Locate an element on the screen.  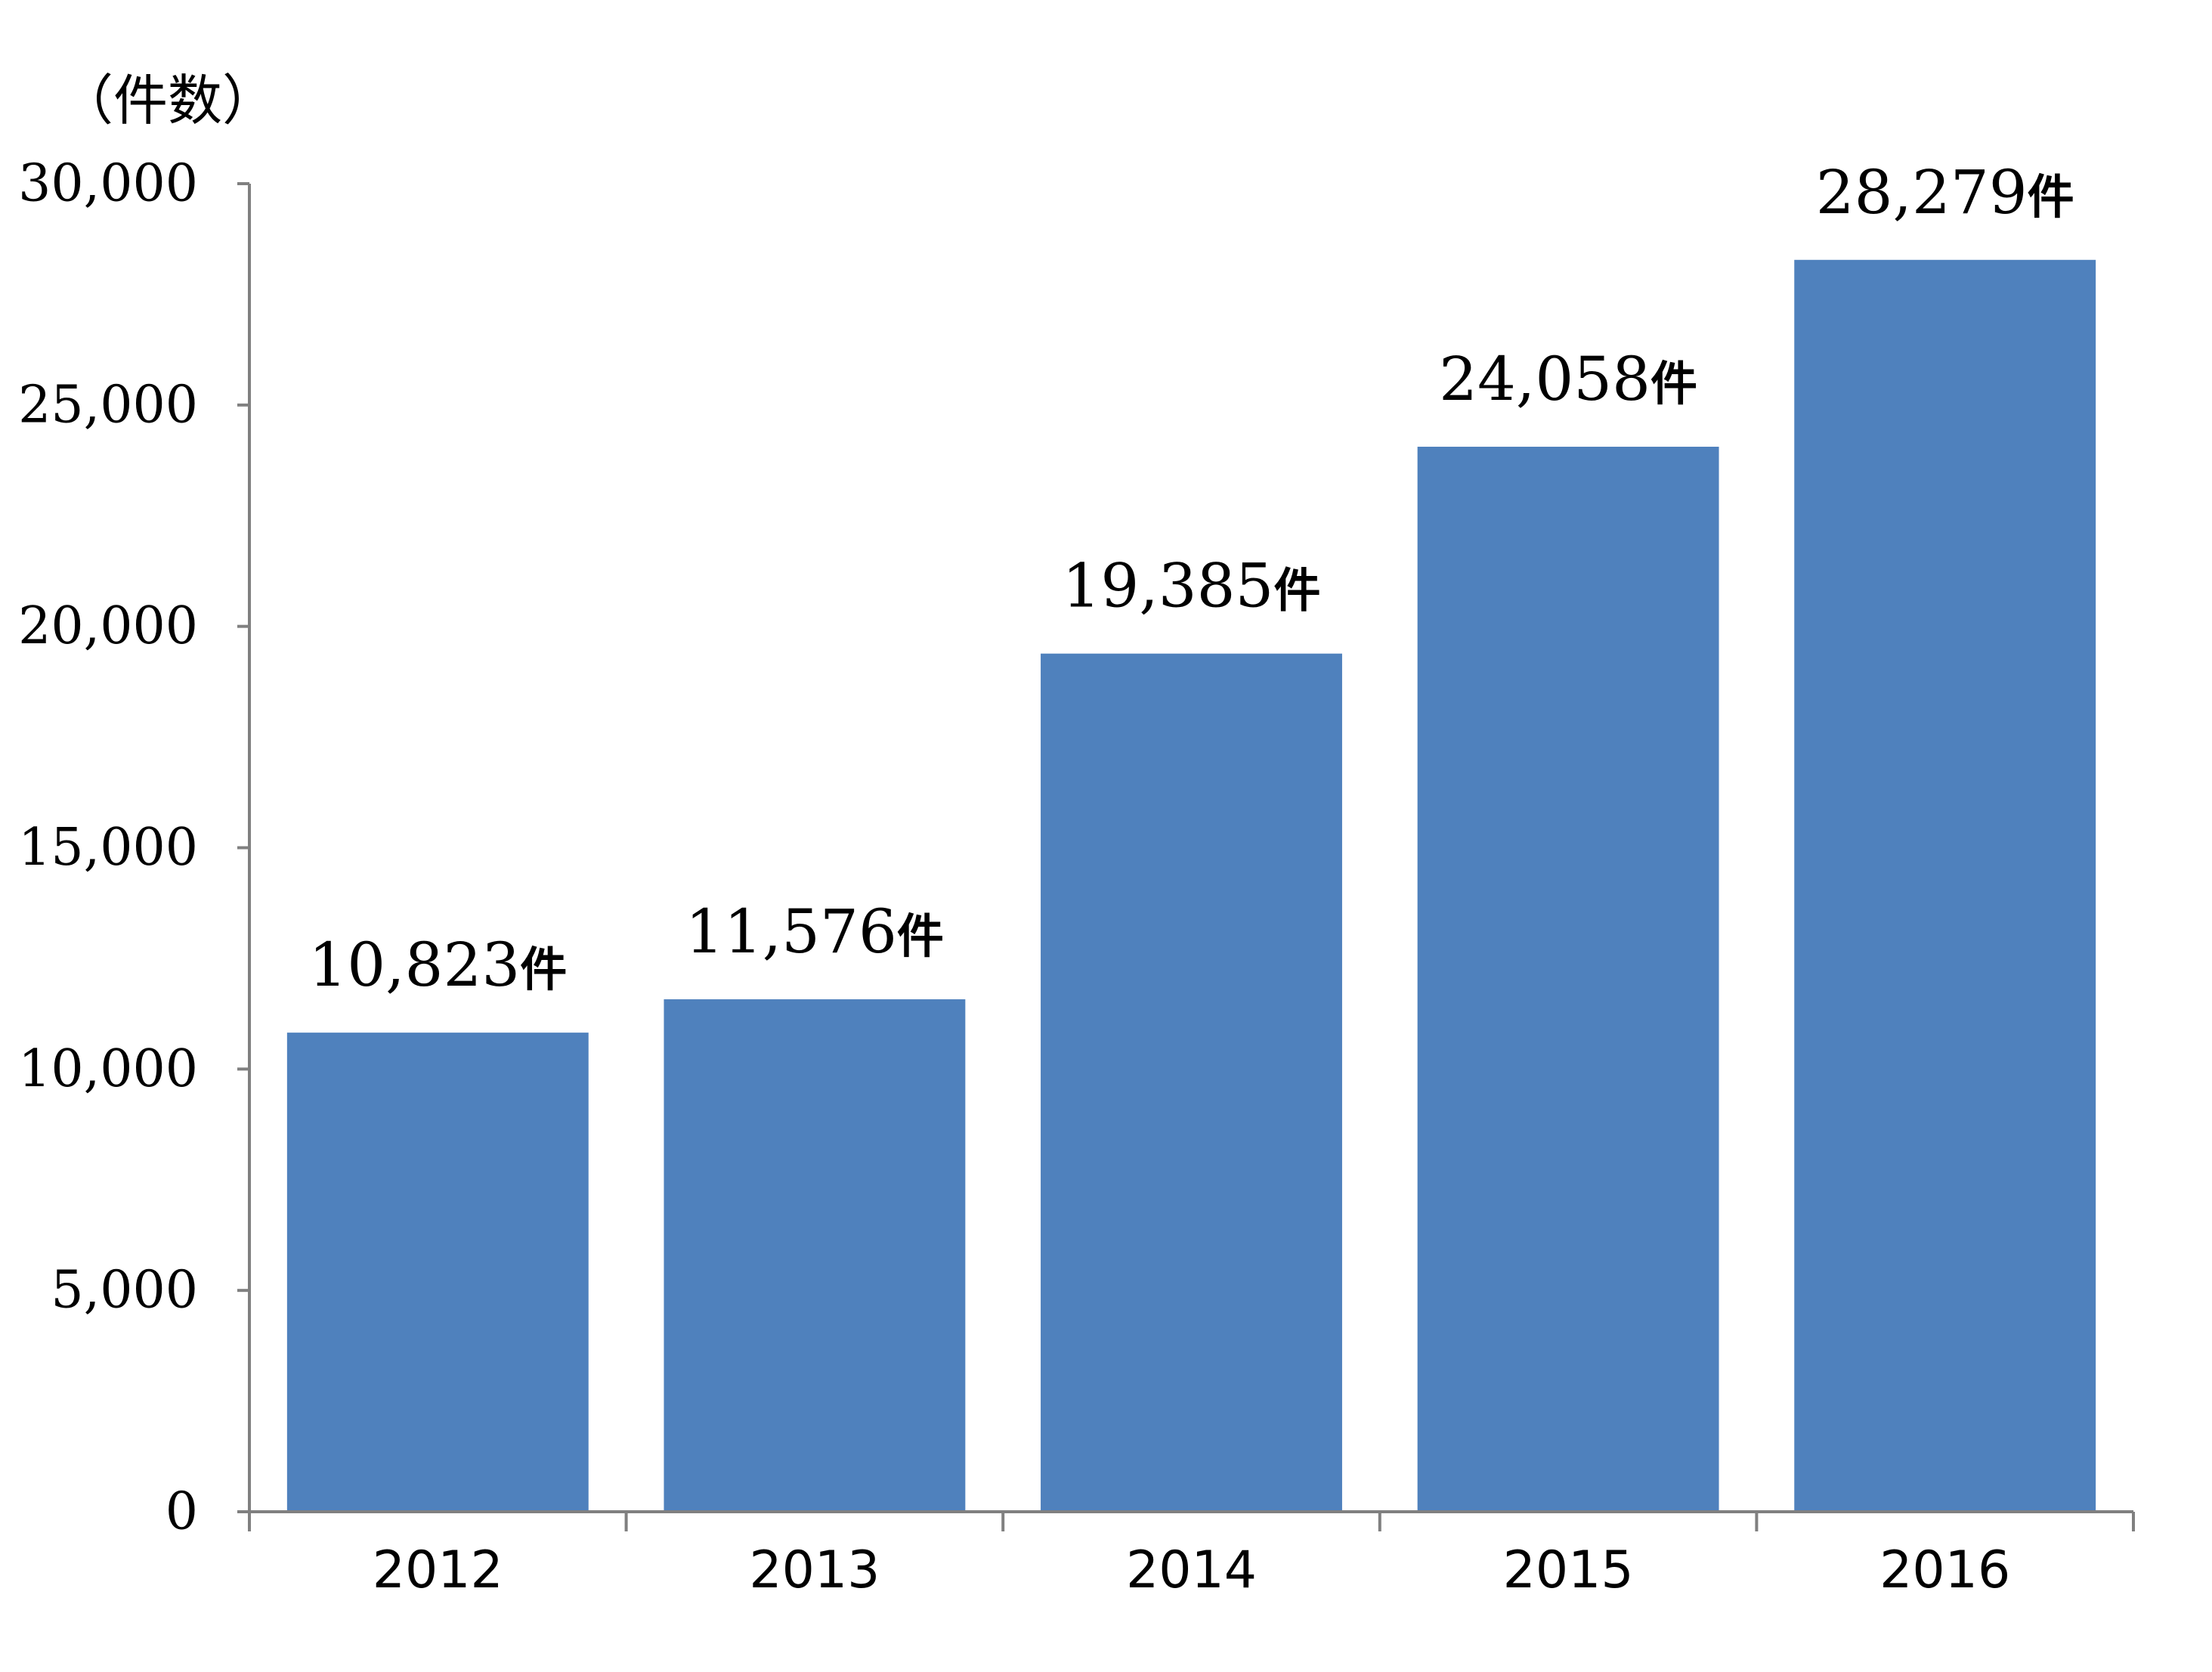
data-label-2015: 24,058件 is located at coordinates (1568, 379).